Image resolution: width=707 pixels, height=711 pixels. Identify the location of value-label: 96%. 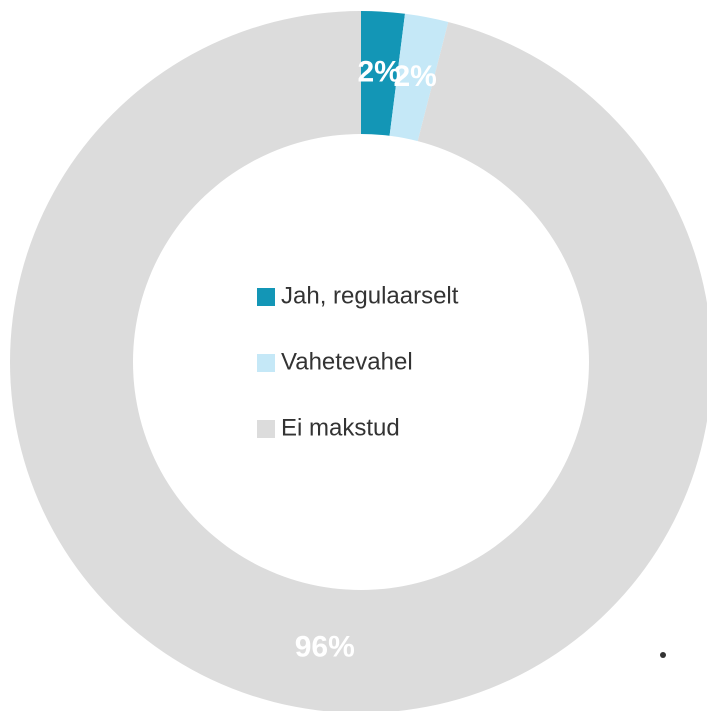
(325, 647).